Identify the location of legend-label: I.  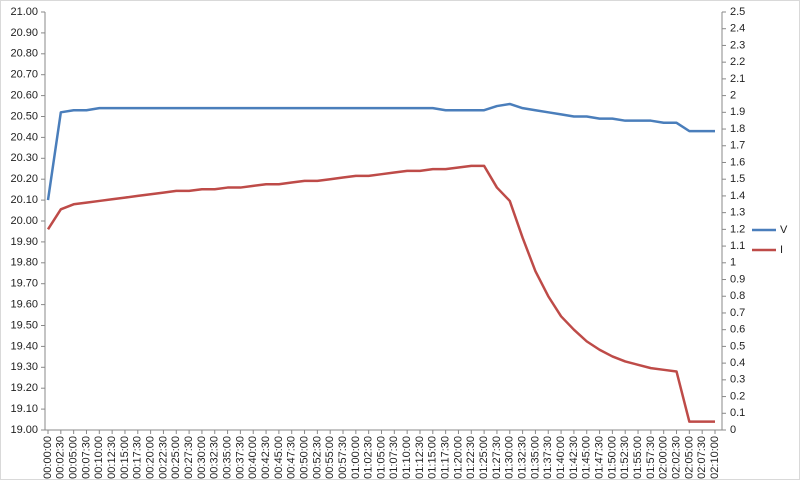
(781, 250).